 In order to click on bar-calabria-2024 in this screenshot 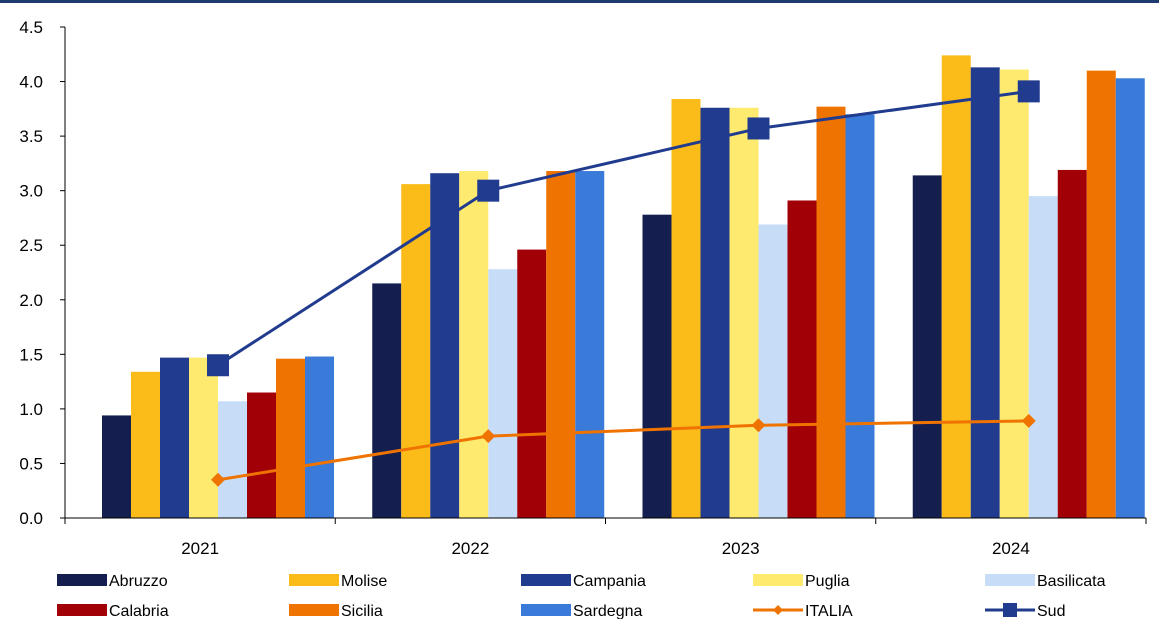, I will do `click(1072, 344)`.